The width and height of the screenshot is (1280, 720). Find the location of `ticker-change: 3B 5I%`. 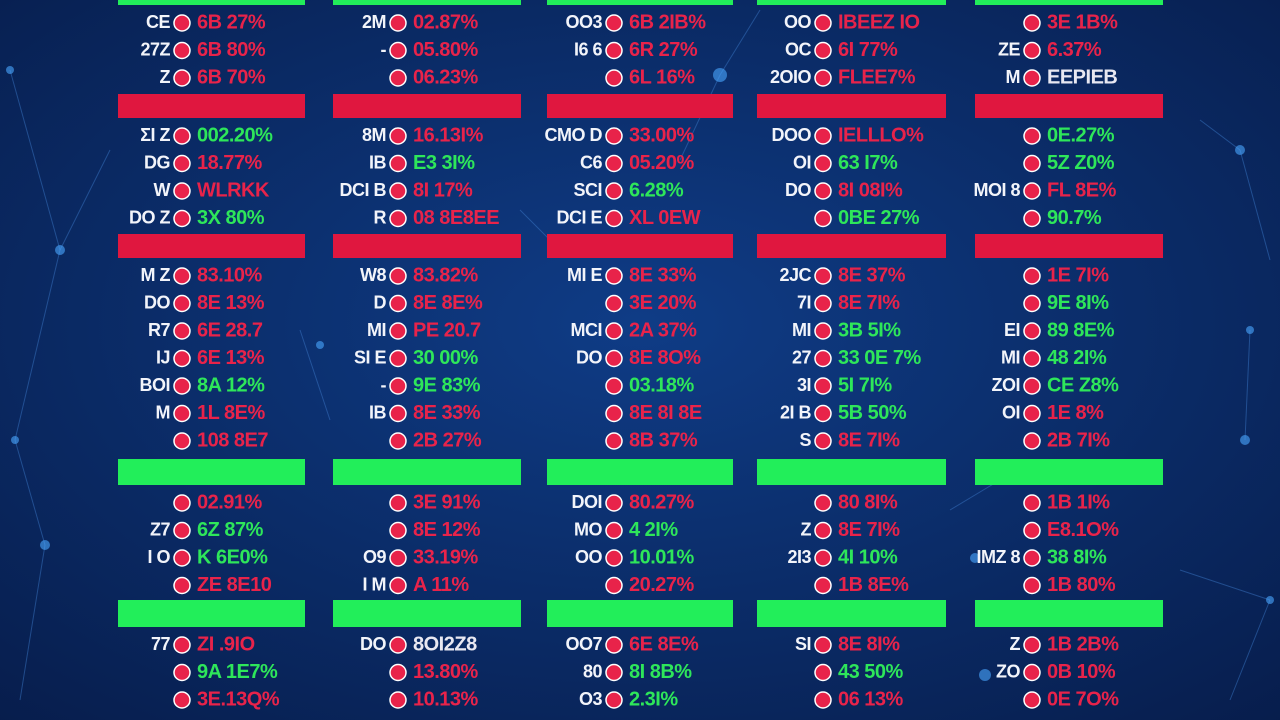

ticker-change: 3B 5I% is located at coordinates (869, 330).